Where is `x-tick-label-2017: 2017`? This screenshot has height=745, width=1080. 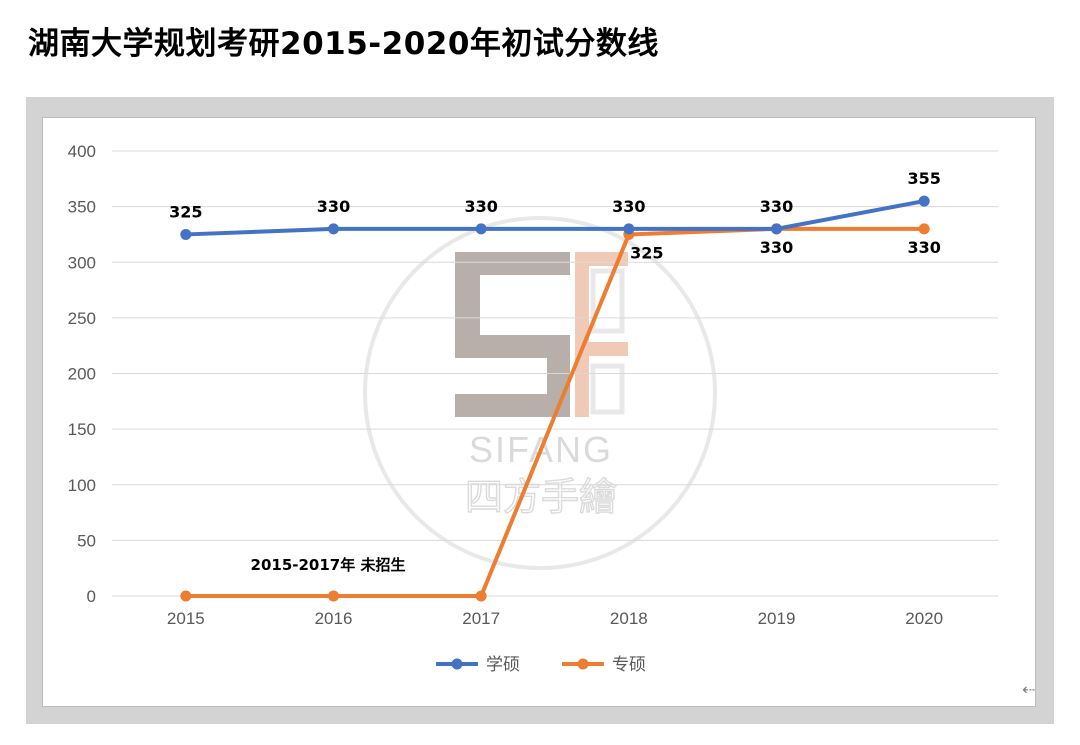
x-tick-label-2017: 2017 is located at coordinates (481, 618).